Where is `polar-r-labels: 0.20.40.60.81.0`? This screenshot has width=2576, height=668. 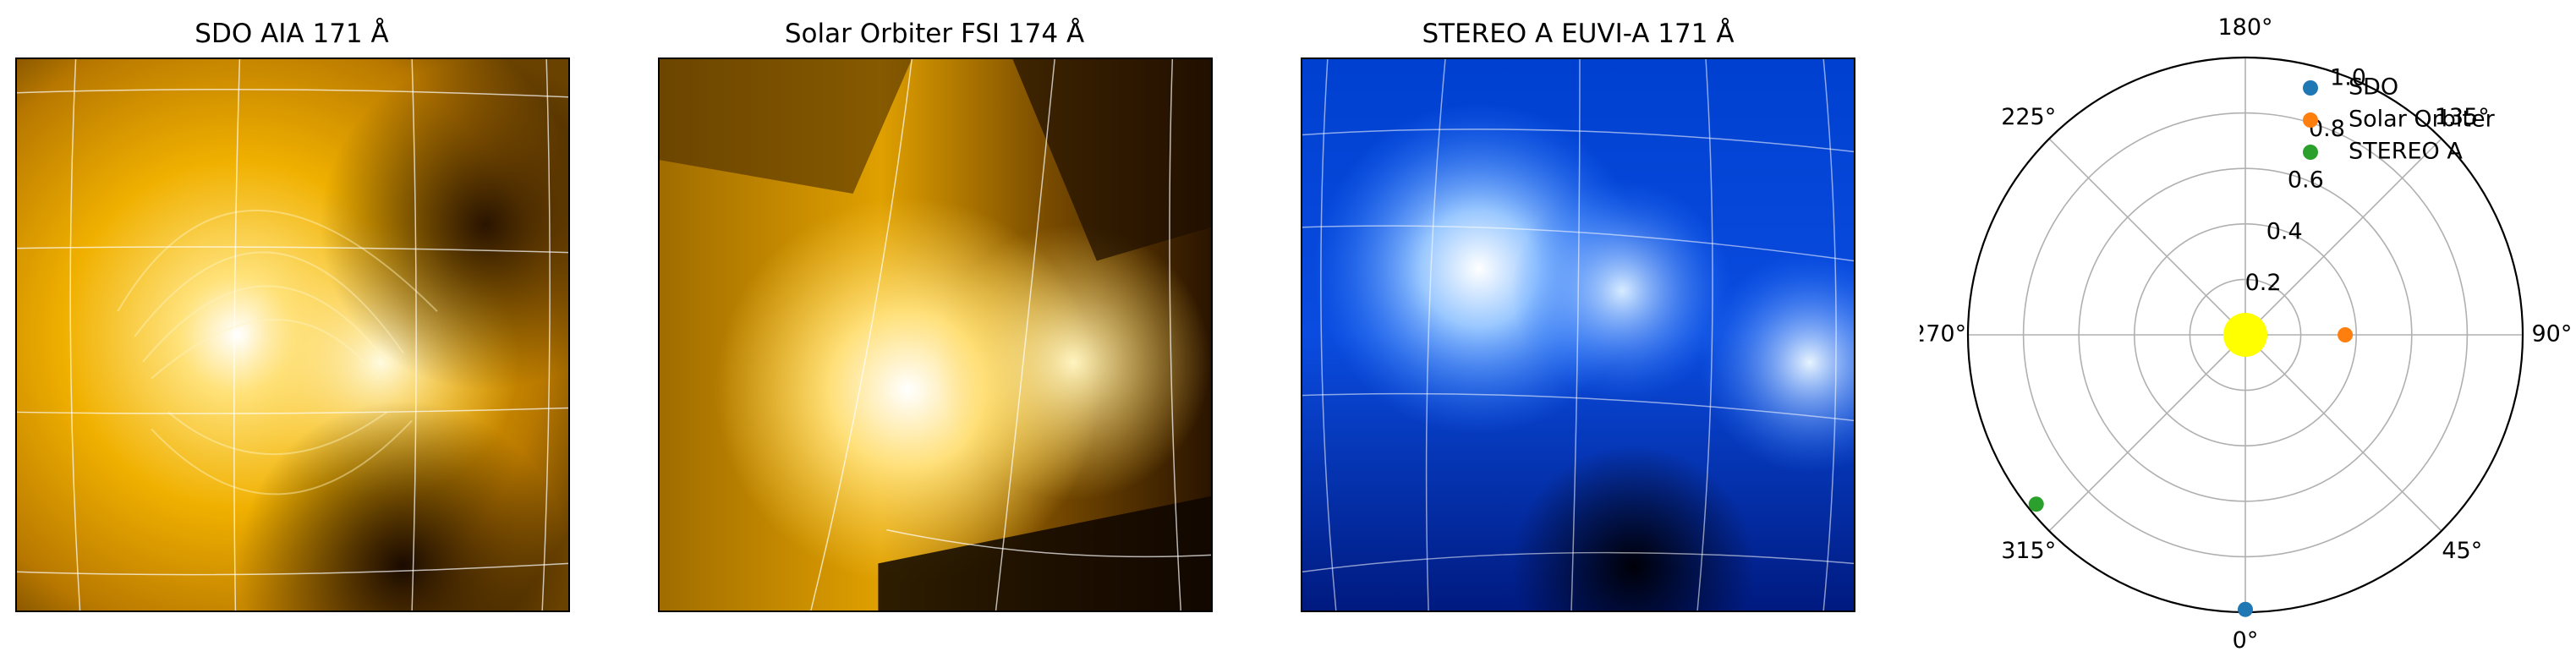
polar-r-labels: 0.20.40.60.81.0 is located at coordinates (2305, 179).